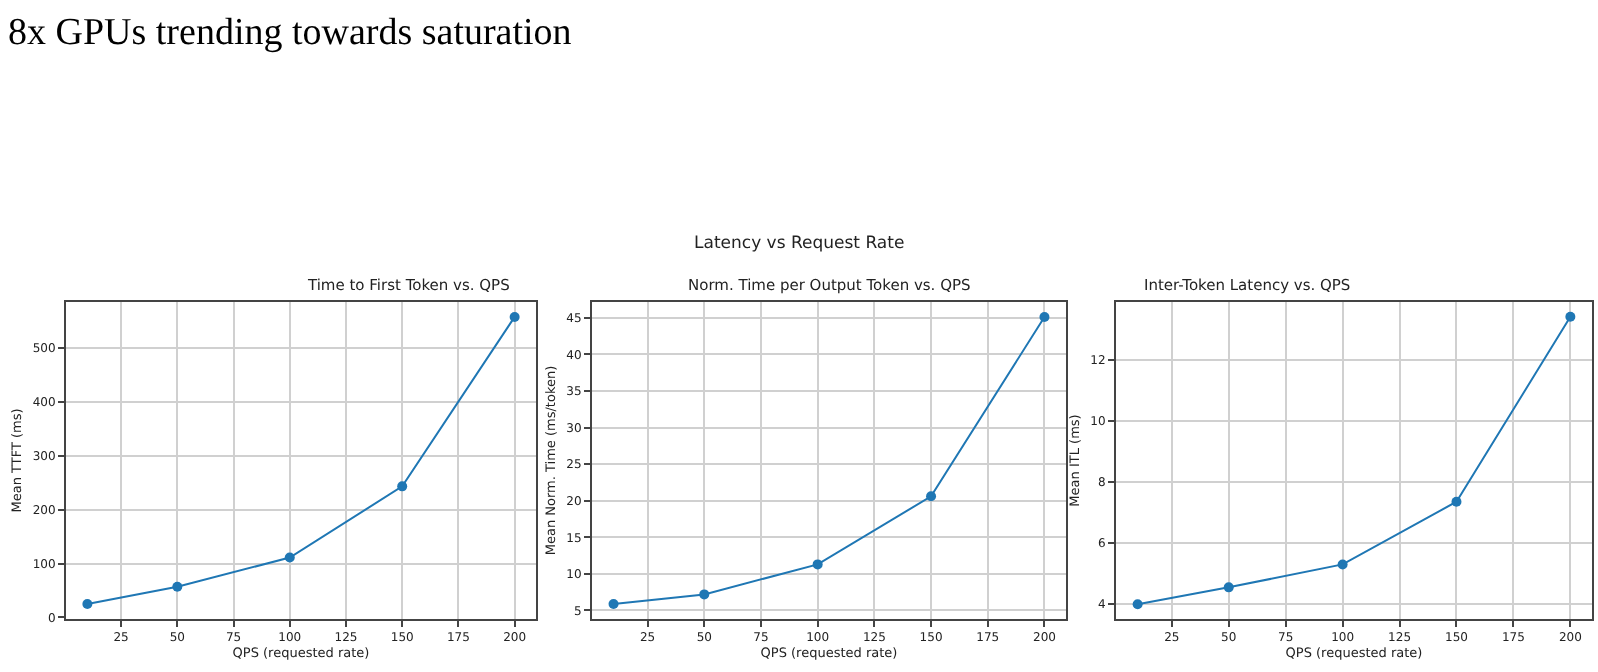 The image size is (1598, 672). What do you see at coordinates (799, 244) in the screenshot?
I see `text: Latency vs Request Rate` at bounding box center [799, 244].